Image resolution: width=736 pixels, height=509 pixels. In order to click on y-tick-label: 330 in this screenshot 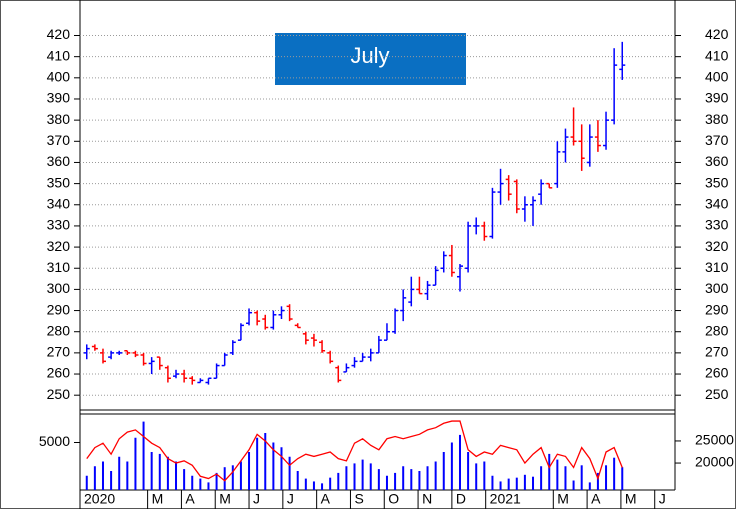, I will do `click(59, 225)`.